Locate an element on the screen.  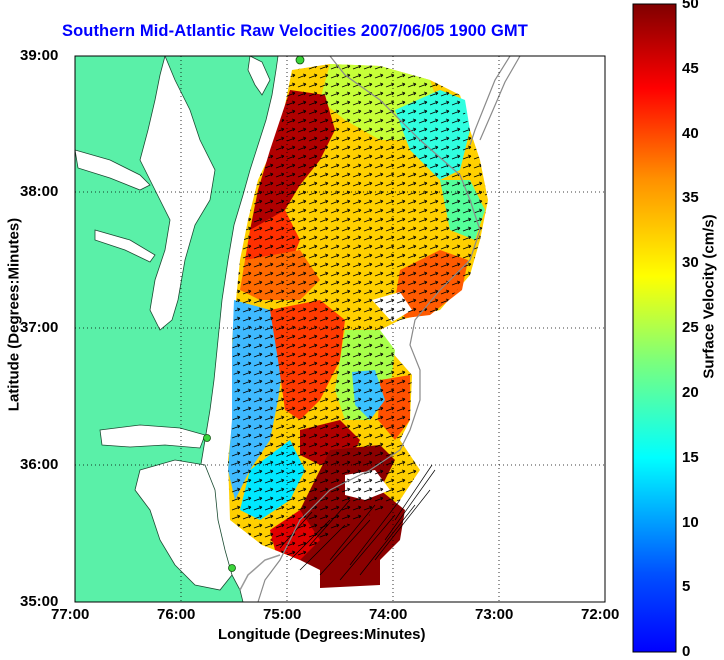
cb-tick-10: 10 is located at coordinates (690, 522).